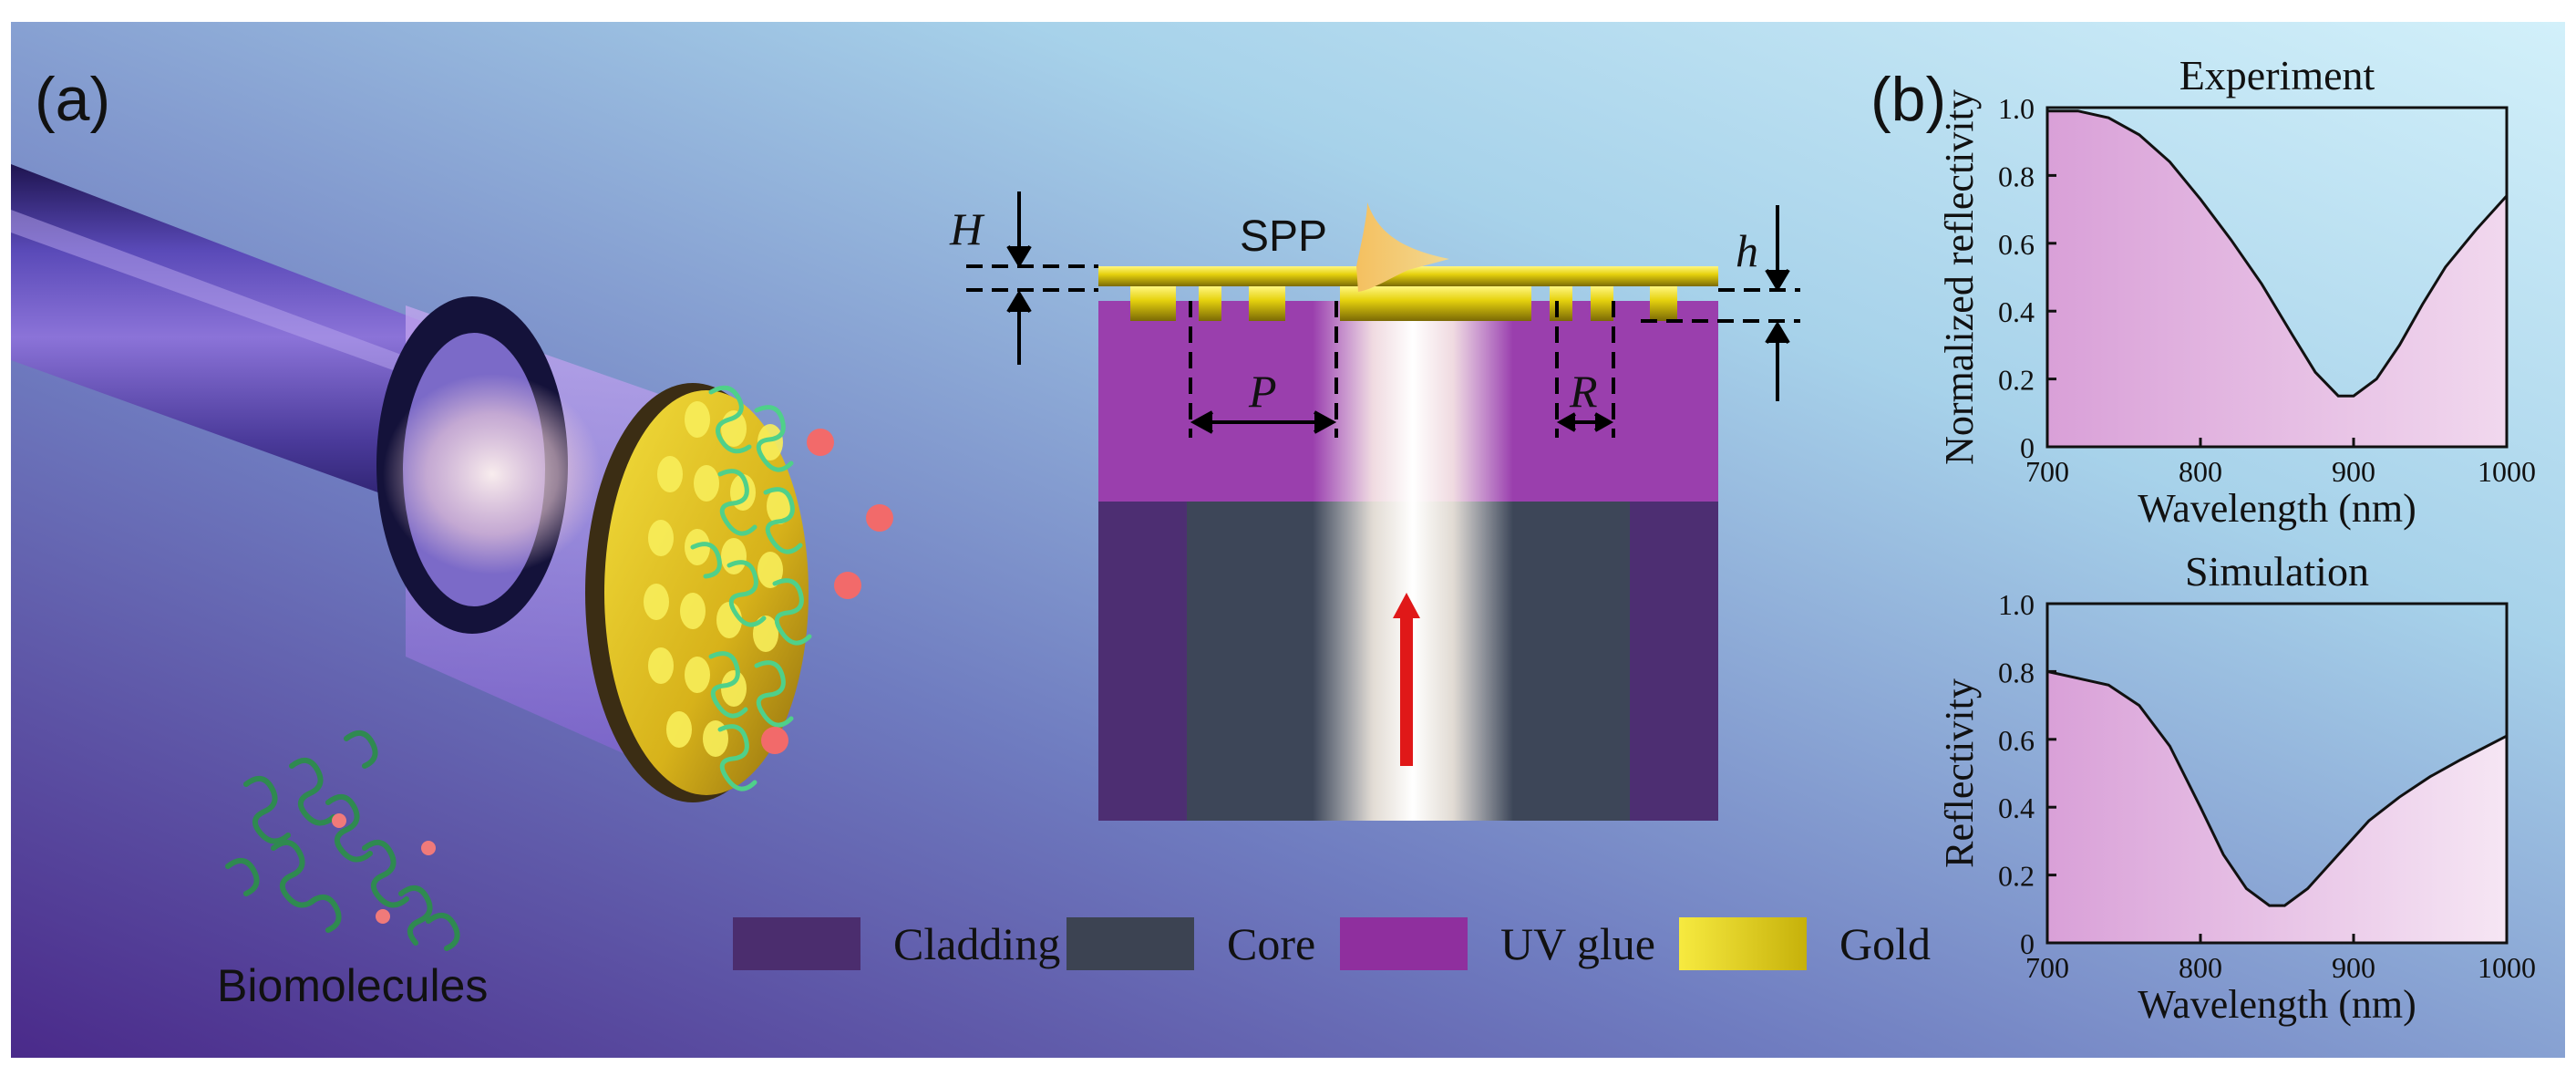  Describe the element at coordinates (1743, 943) in the screenshot. I see `legend-gold-swatch` at that location.